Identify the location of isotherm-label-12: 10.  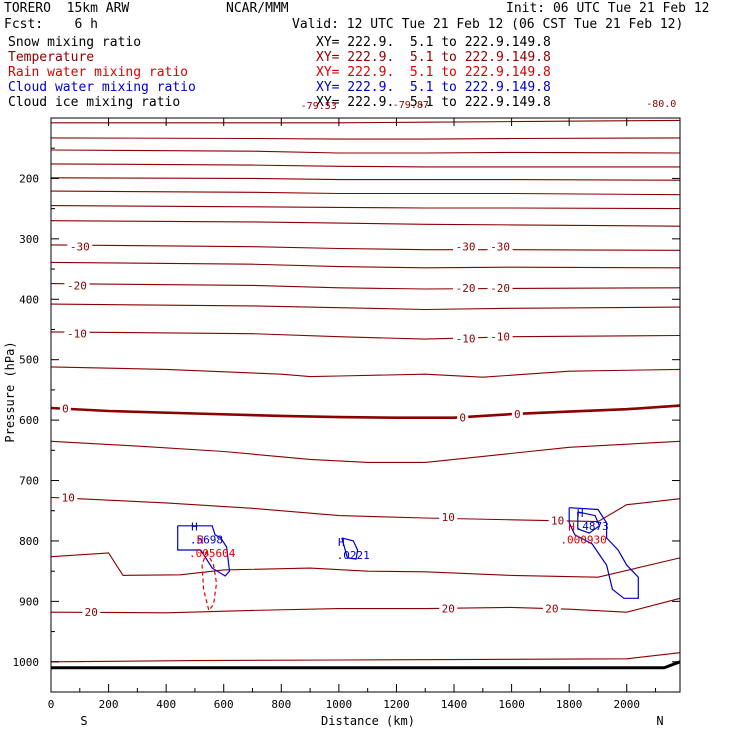
(68, 497).